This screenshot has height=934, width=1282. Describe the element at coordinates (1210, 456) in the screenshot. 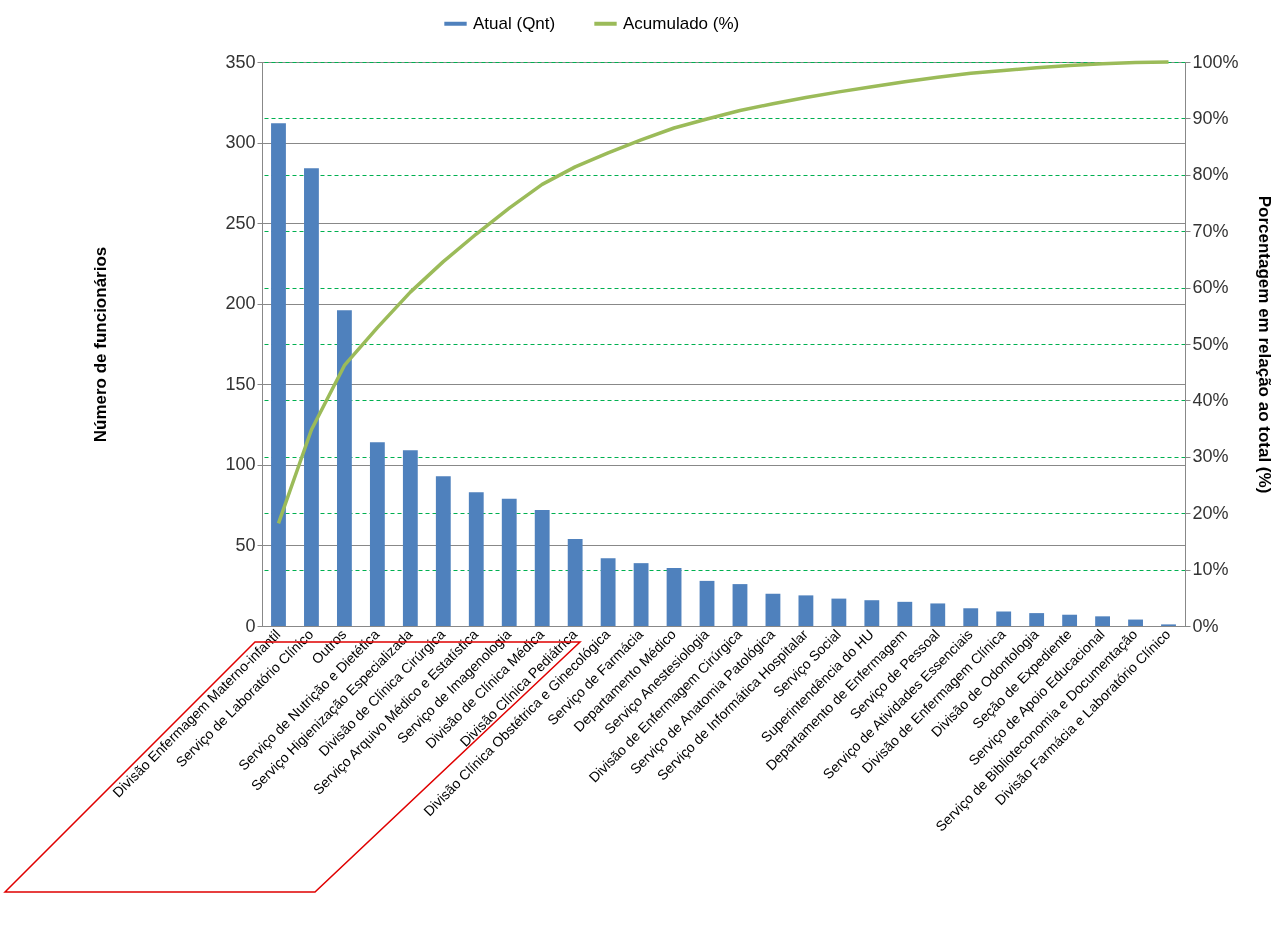

I see `y2-tick-label: 30%` at that location.